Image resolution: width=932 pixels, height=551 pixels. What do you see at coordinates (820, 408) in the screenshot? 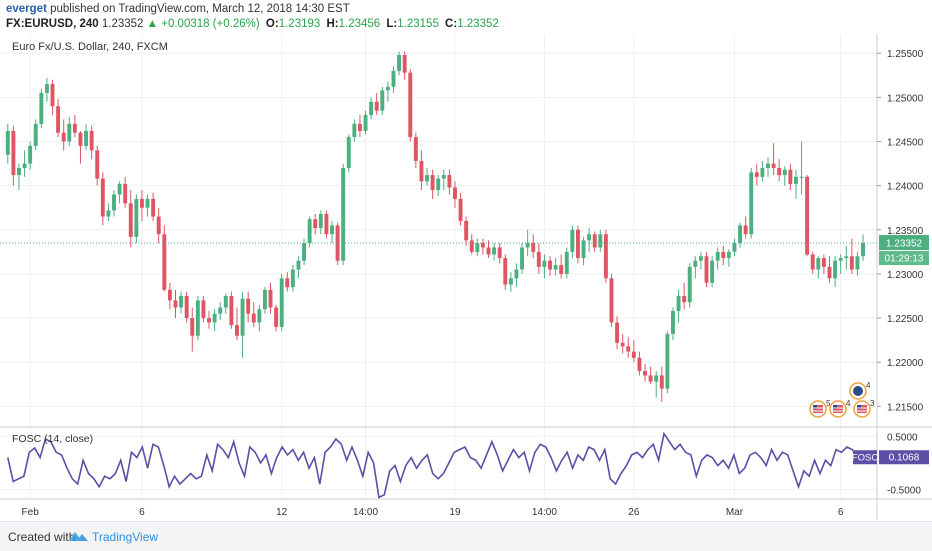
I see `us-flag-event-icon: 5` at bounding box center [820, 408].